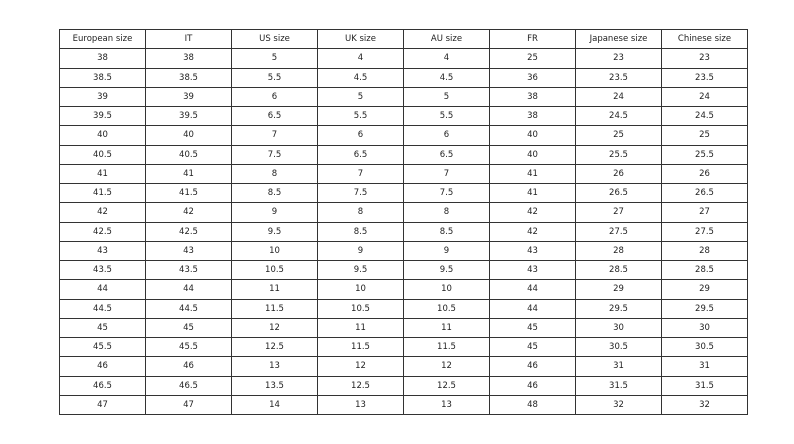 The width and height of the screenshot is (794, 444). I want to click on table-cell: 29, so click(618, 289).